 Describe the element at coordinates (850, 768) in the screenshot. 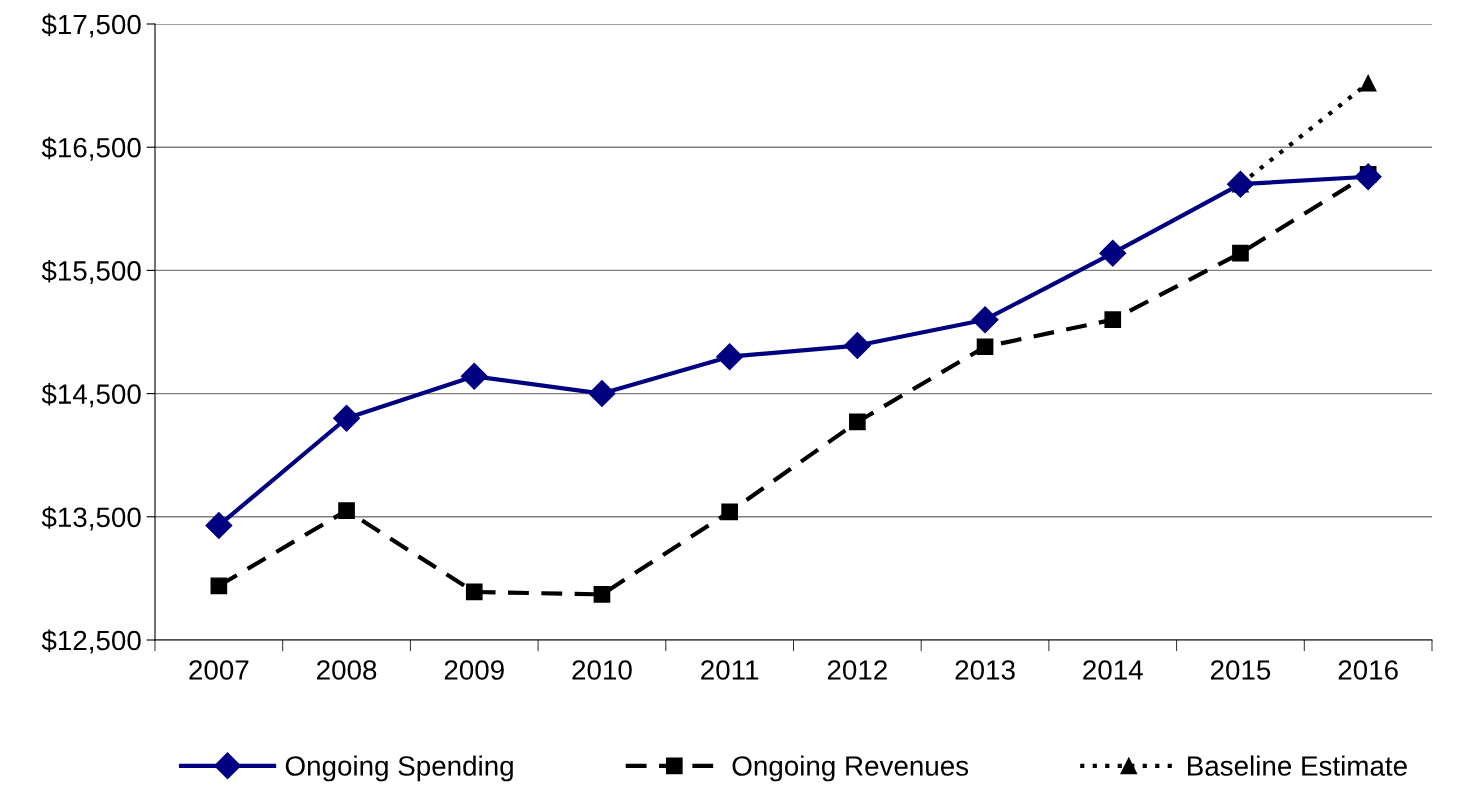

I see `legend-label: Ongoing Revenues` at that location.